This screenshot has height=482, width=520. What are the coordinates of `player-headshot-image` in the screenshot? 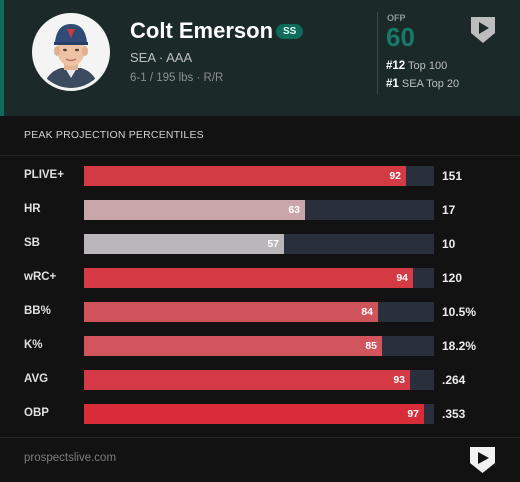 It's located at (71, 52).